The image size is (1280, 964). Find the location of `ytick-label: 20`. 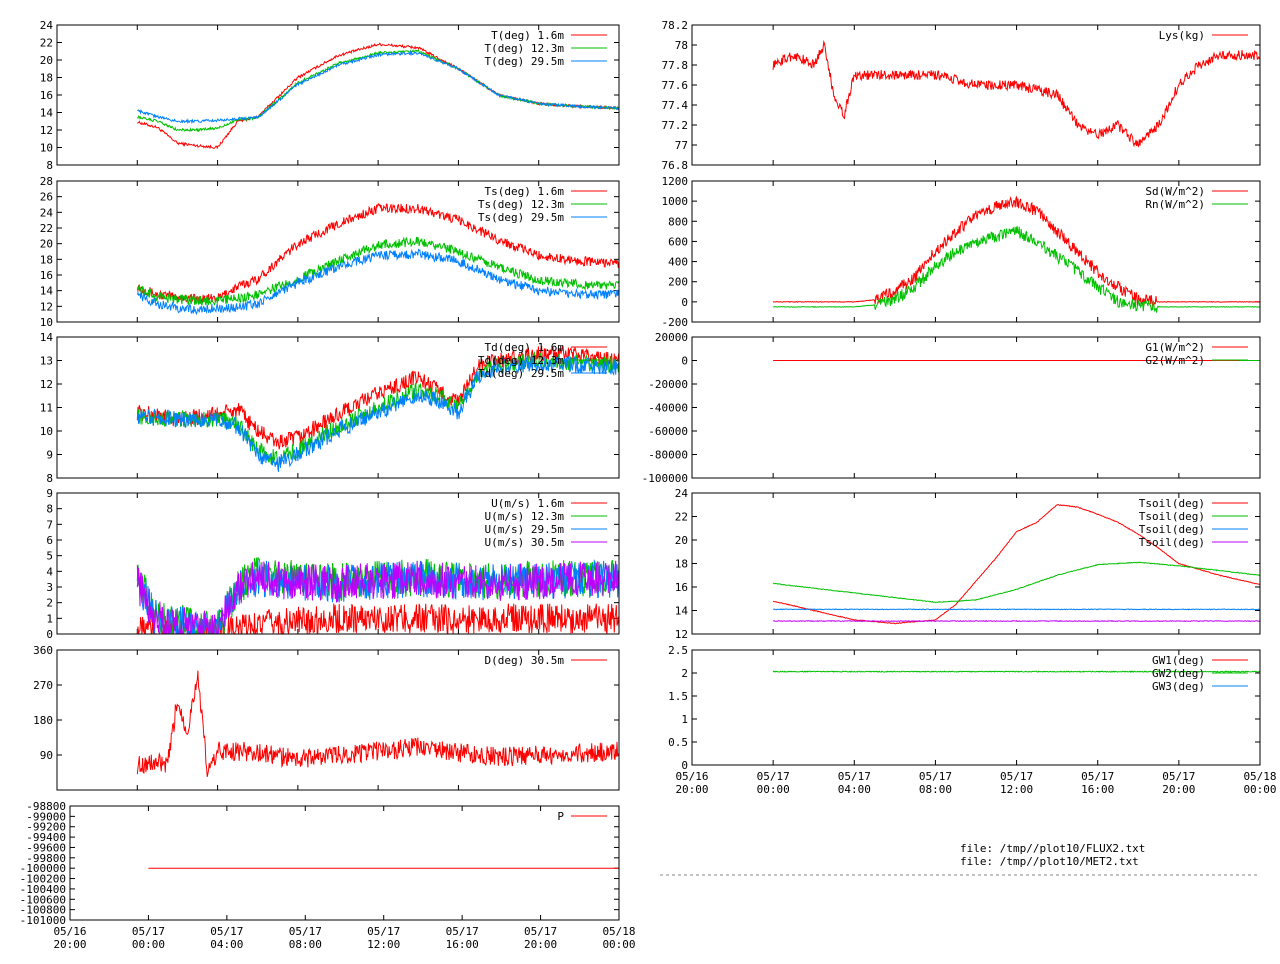

ytick-label: 20 is located at coordinates (46, 60).